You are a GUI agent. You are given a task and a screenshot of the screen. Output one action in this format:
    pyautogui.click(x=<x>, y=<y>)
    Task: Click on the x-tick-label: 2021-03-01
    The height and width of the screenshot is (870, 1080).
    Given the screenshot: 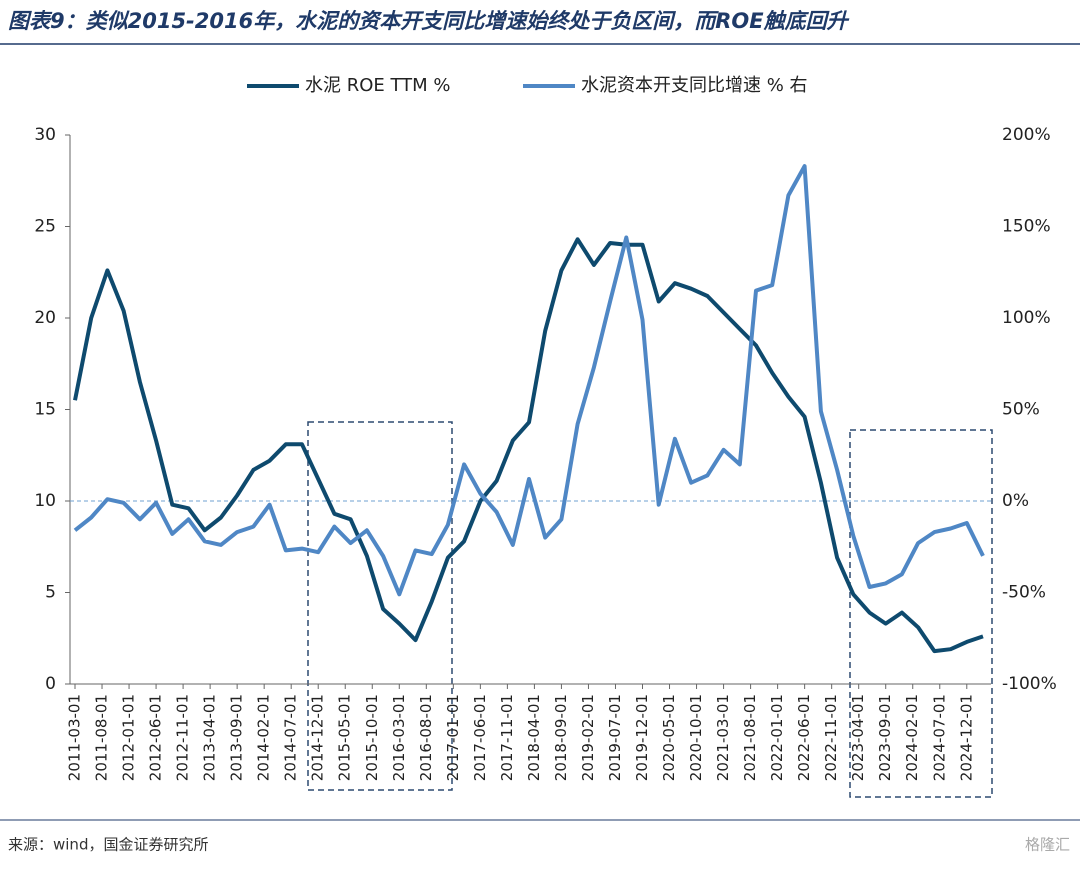 What is the action you would take?
    pyautogui.click(x=723, y=737)
    